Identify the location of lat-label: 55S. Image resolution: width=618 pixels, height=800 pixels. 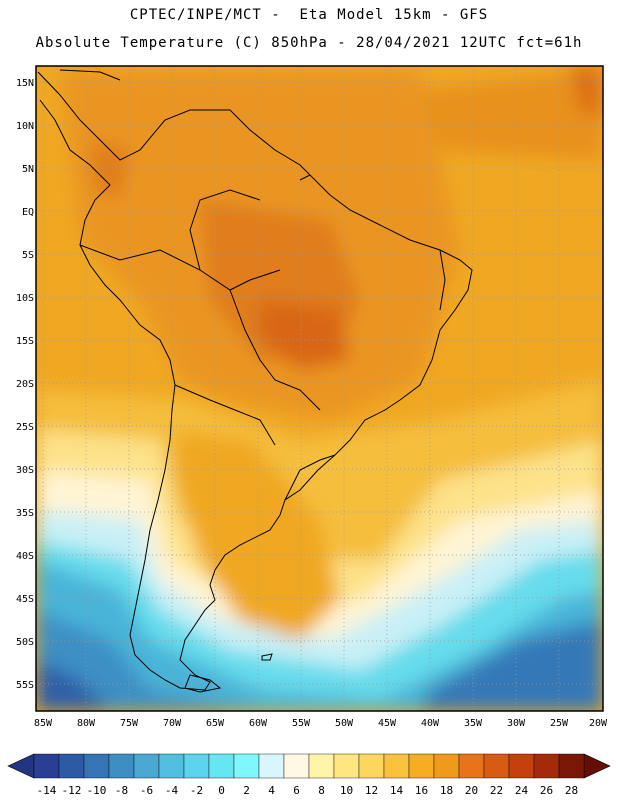
(25, 685).